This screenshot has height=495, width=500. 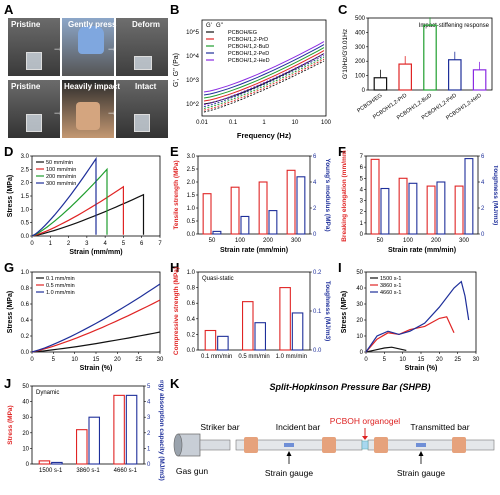 I want to click on axis-label-x: Strain rate (mm/min), so click(x=254, y=250).